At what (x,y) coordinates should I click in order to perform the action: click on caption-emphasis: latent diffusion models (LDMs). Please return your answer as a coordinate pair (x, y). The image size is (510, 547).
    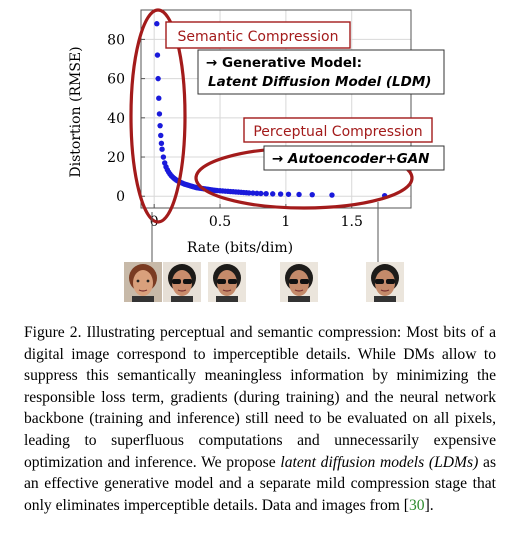
    Looking at the image, I should click on (379, 462).